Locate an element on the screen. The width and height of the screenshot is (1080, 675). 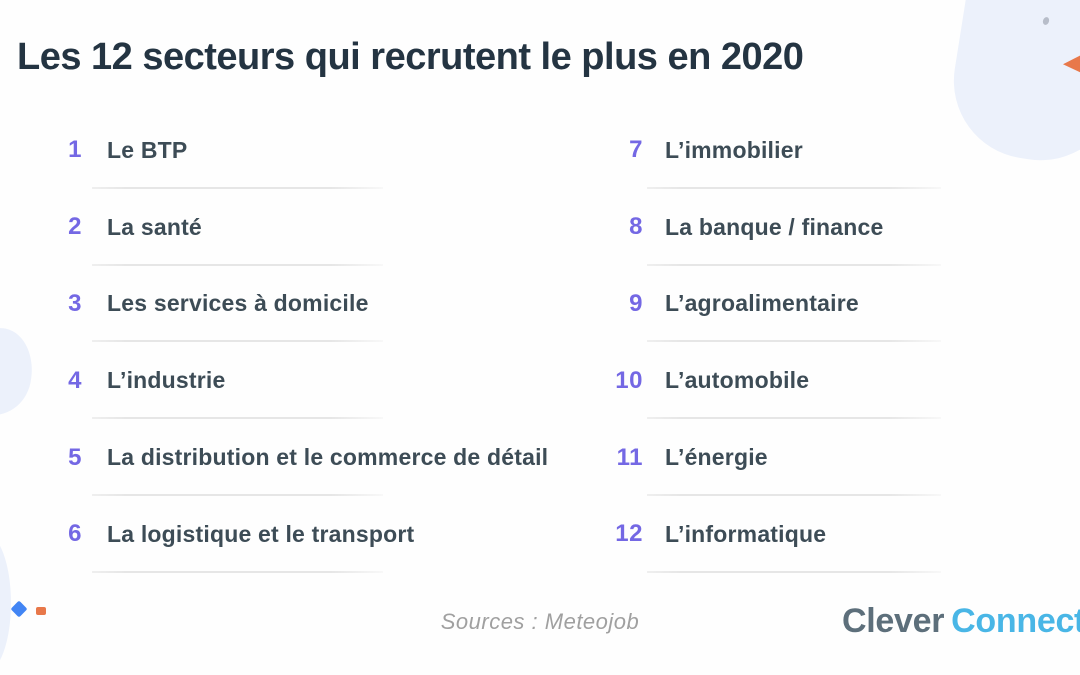
brand-logo-clever: Clever is located at coordinates (893, 621).